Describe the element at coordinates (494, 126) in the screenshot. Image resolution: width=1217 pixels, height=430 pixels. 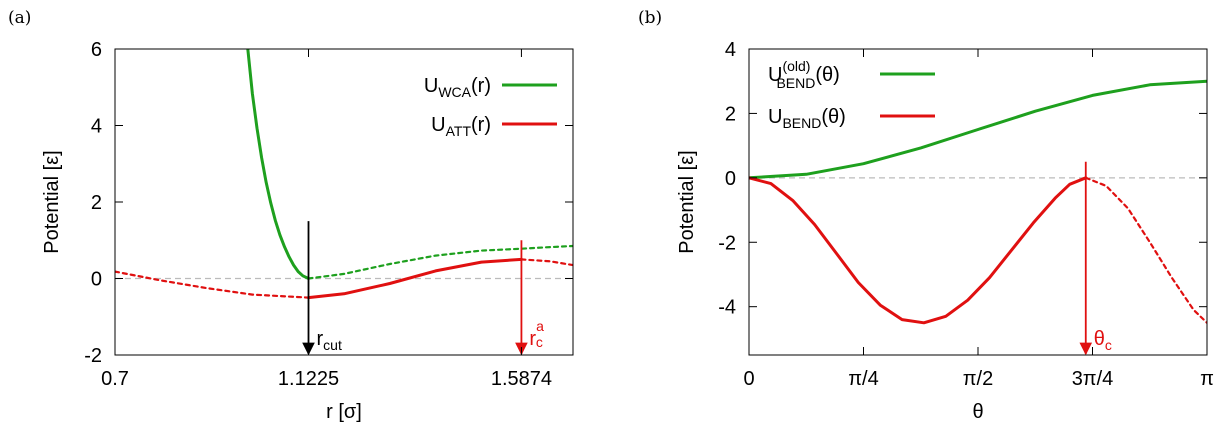
I see `legend-entry-1: UATT(r)` at that location.